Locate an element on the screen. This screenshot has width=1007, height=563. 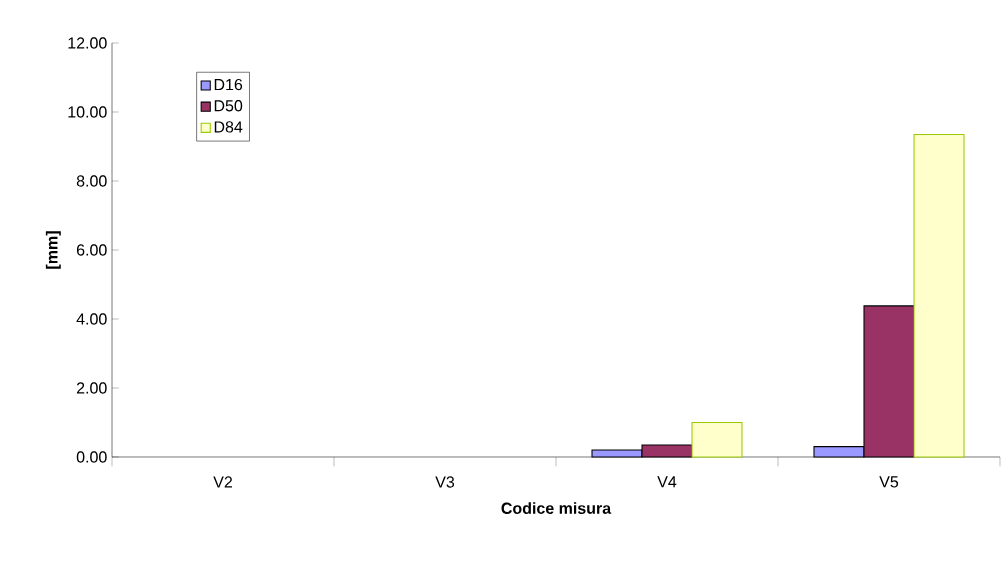
y-tick-label: 8.00 is located at coordinates (91, 181).